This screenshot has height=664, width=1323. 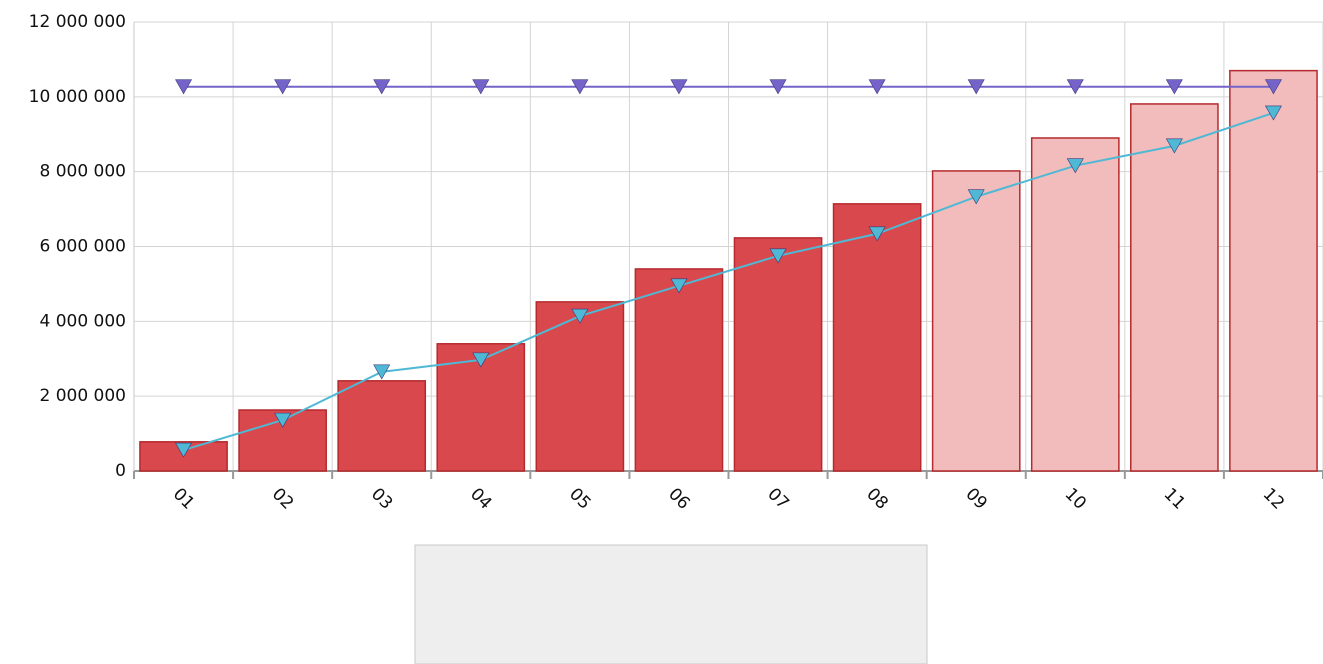 What do you see at coordinates (82, 172) in the screenshot?
I see `y-tick-label: 8 000 000` at bounding box center [82, 172].